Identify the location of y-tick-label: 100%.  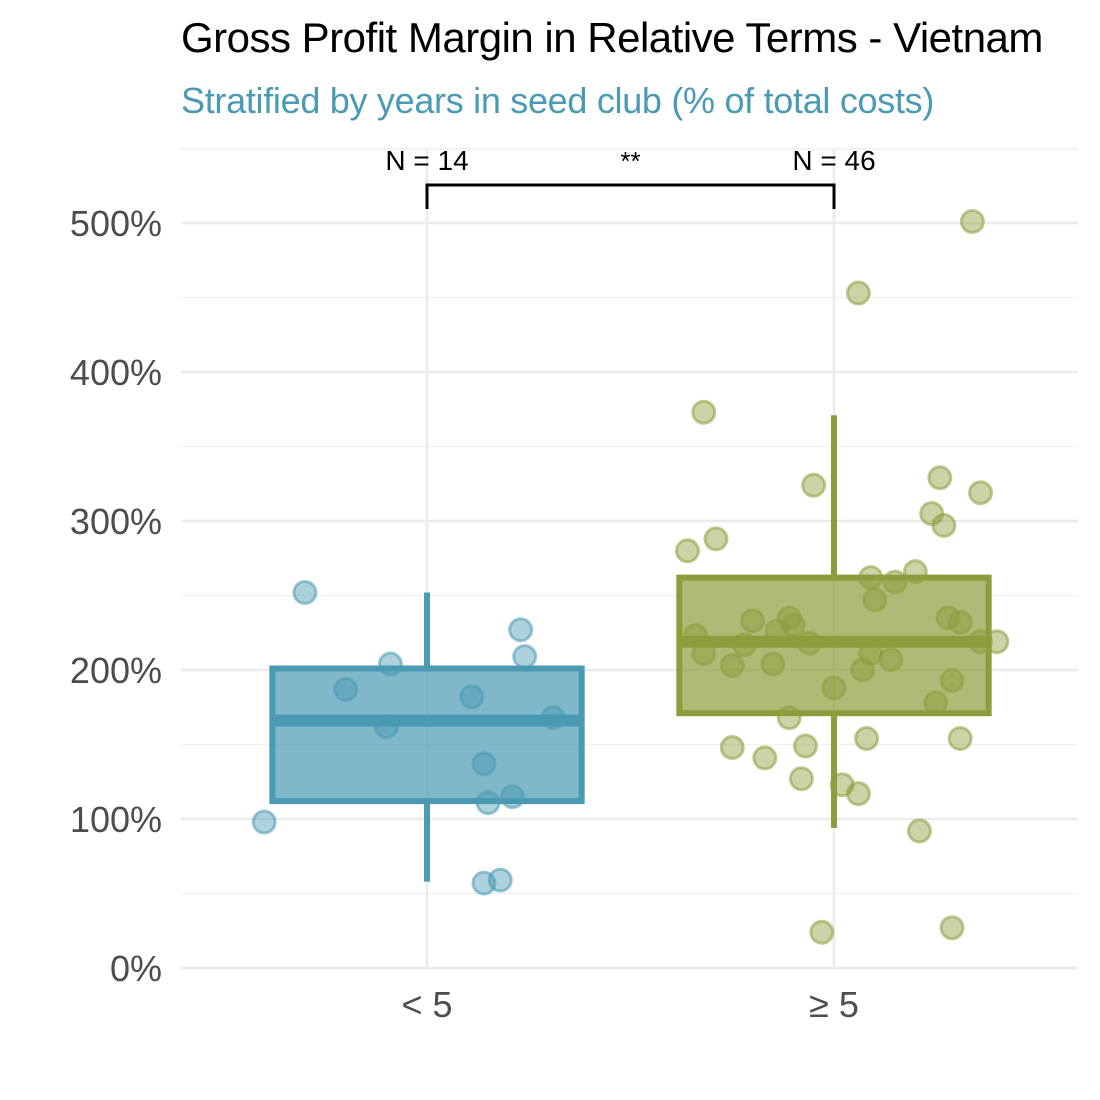
(116, 819).